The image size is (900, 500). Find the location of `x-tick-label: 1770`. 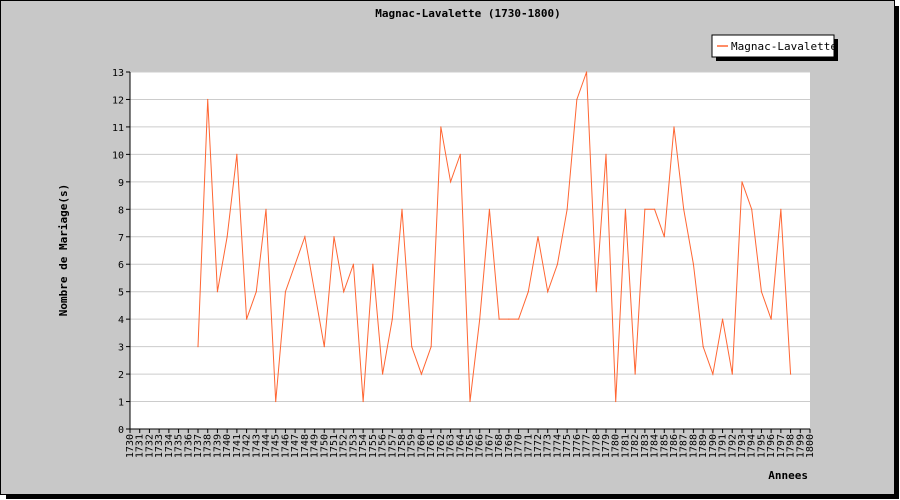

x-tick-label: 1770 is located at coordinates (519, 446).